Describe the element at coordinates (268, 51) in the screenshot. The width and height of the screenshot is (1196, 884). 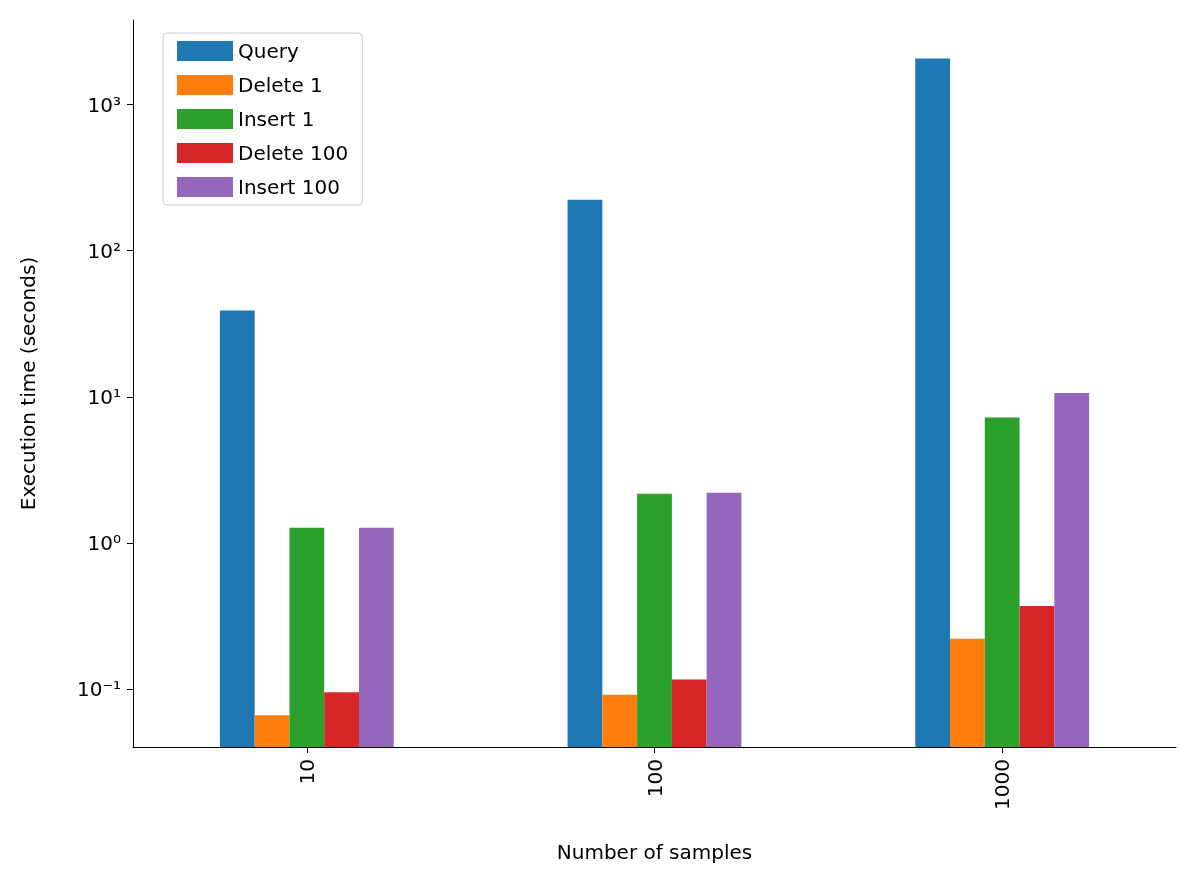
I see `legend-label: Query` at that location.